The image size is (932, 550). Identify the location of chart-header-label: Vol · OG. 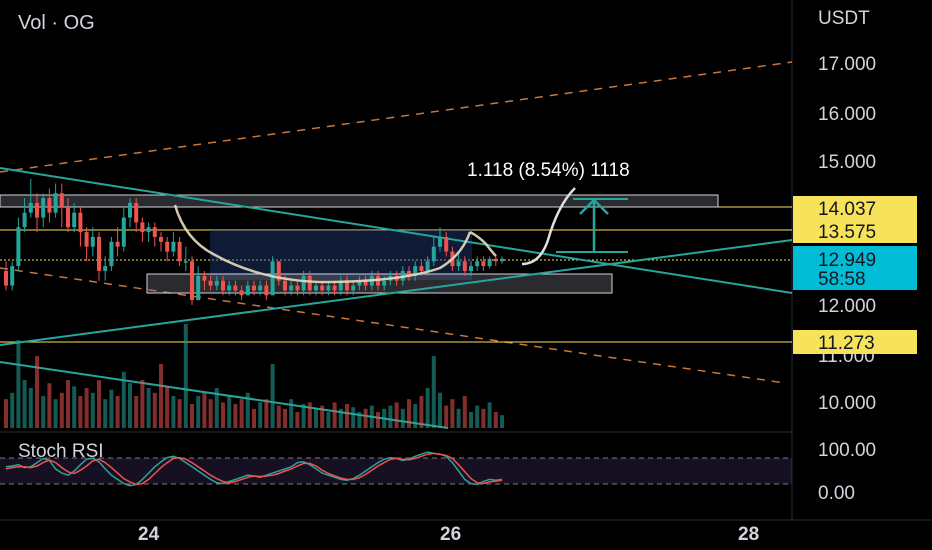
(56, 23).